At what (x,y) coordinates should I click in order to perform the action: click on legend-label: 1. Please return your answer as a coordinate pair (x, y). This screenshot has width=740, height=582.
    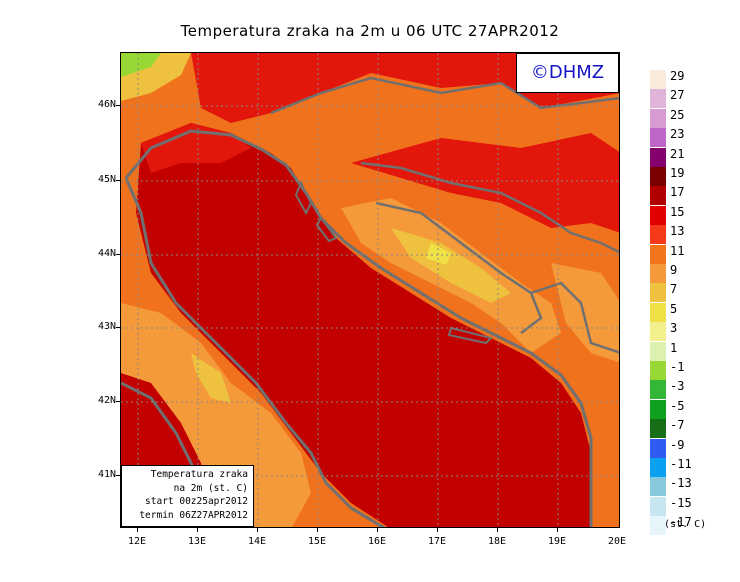
    Looking at the image, I should click on (674, 347).